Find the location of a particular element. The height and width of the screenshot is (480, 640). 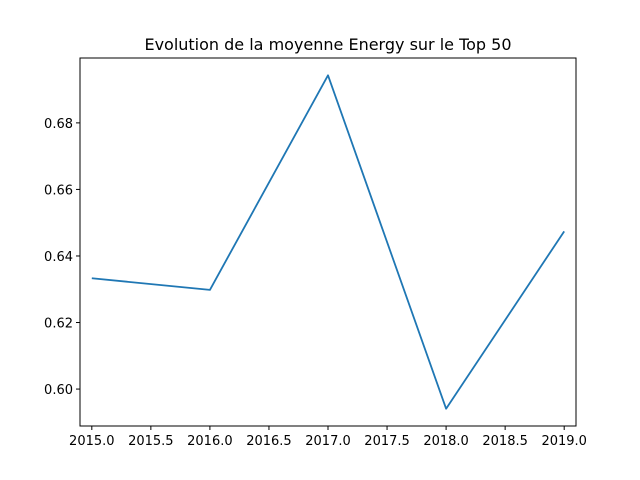

x-tick-label: 2018.5 is located at coordinates (505, 441).